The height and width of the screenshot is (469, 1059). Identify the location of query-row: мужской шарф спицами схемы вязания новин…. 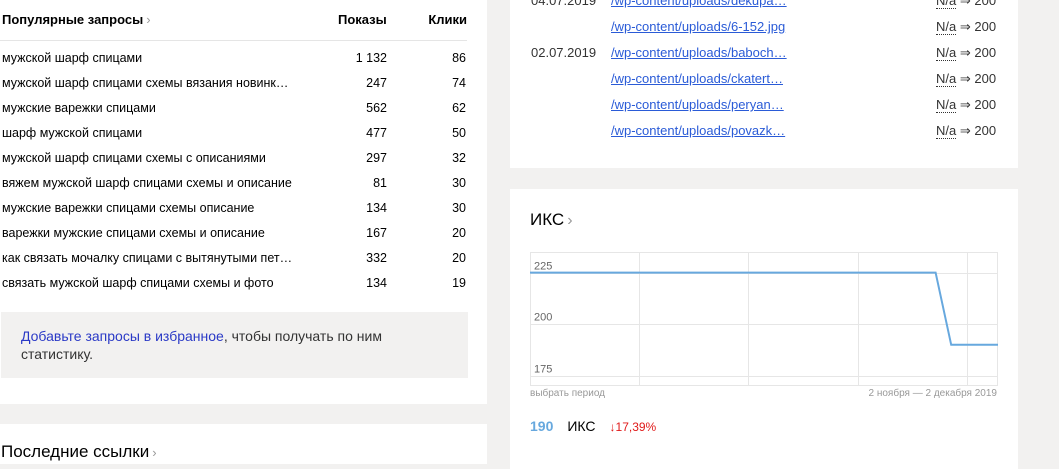
(233, 84).